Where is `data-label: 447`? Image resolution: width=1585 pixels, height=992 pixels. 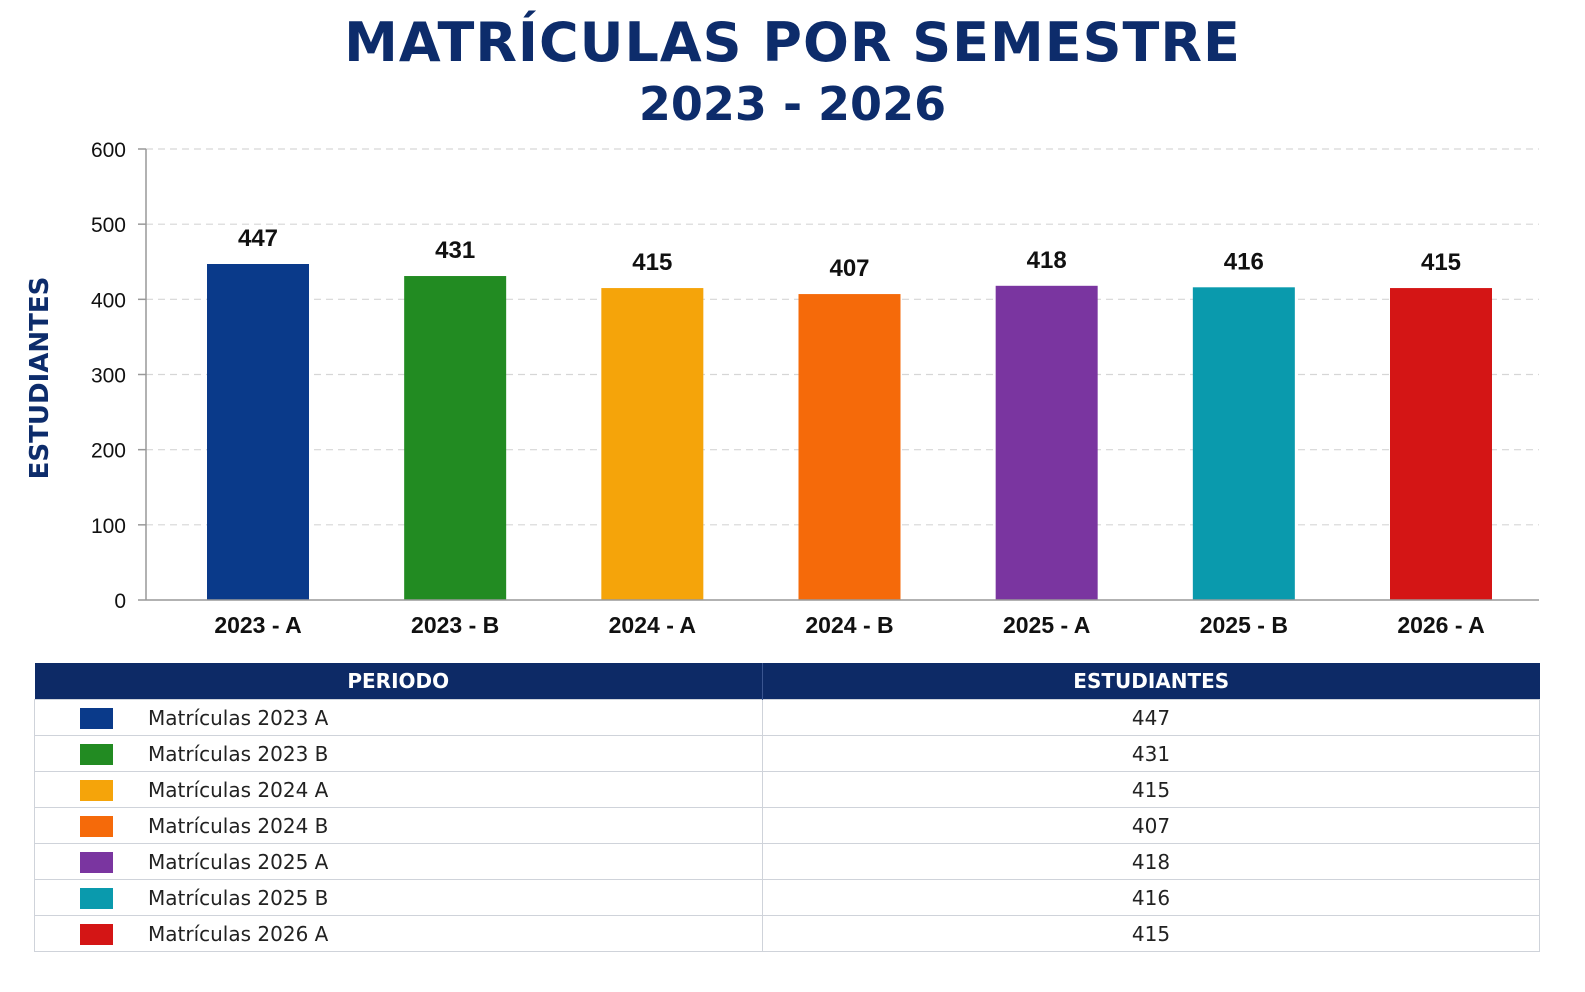 data-label: 447 is located at coordinates (258, 238).